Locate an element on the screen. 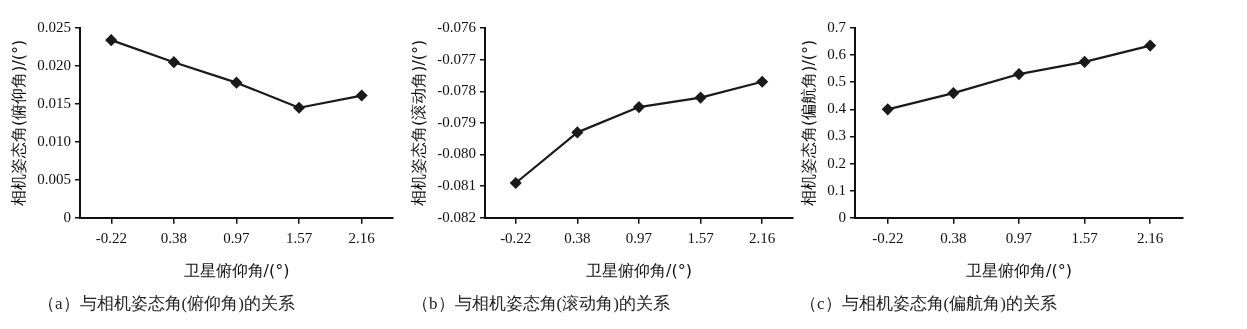 This screenshot has height=329, width=1247. y-tick-label: 0.2 is located at coordinates (836, 162).